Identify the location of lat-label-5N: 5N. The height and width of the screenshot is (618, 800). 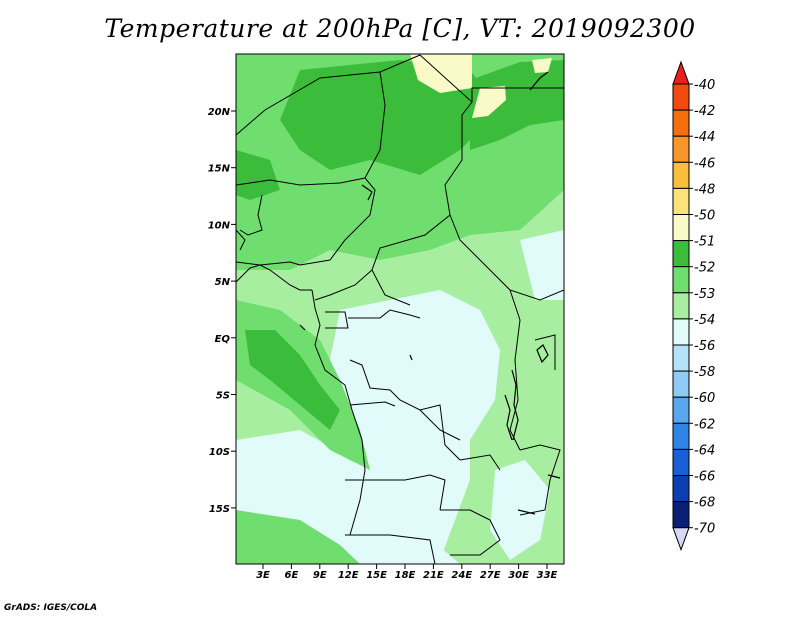
(223, 282).